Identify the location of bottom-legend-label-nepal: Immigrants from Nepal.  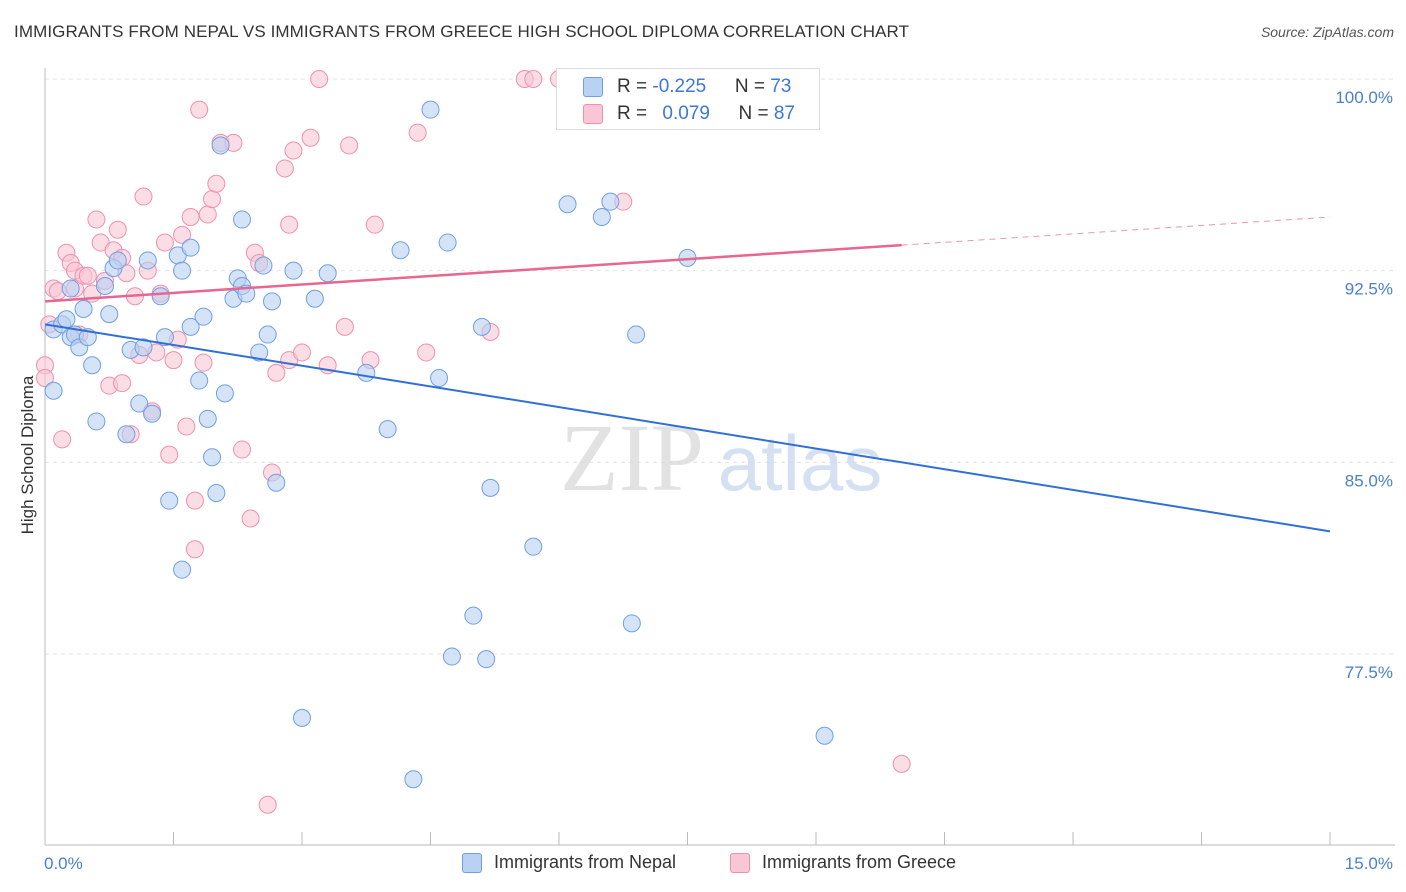
(585, 862).